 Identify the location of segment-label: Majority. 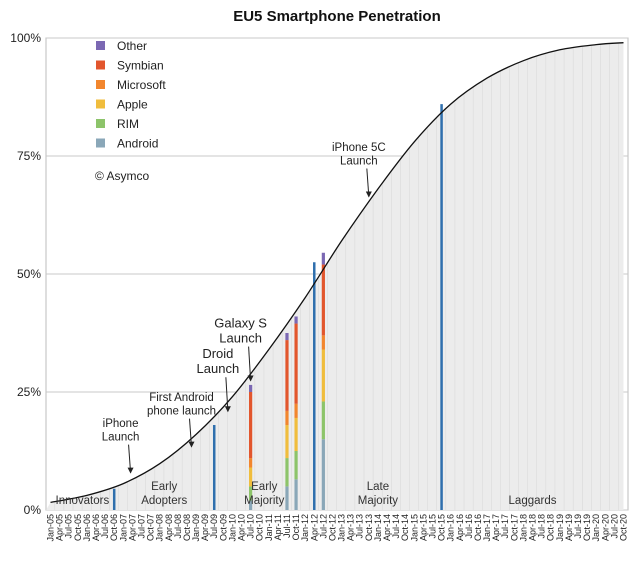
(378, 501).